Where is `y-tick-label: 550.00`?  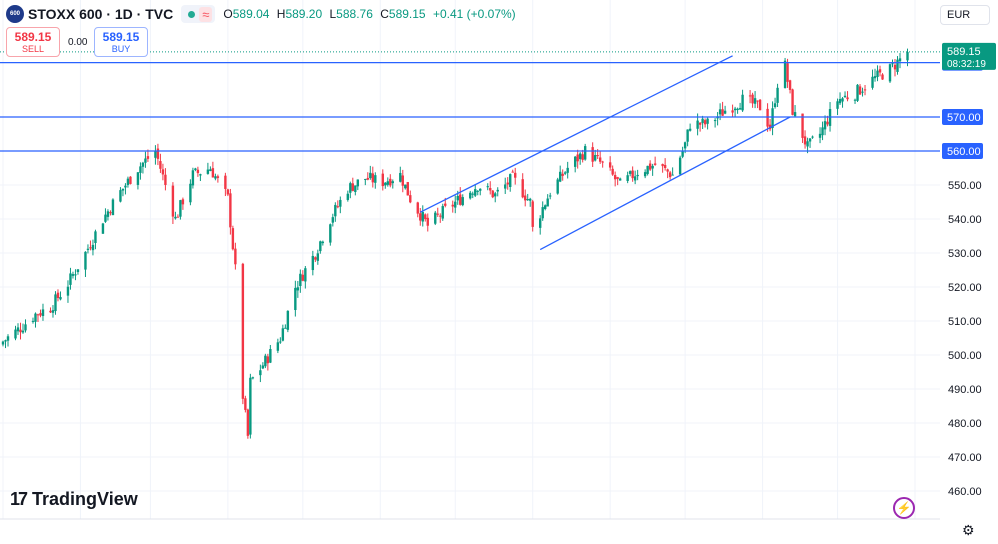
y-tick-label: 550.00 is located at coordinates (965, 186).